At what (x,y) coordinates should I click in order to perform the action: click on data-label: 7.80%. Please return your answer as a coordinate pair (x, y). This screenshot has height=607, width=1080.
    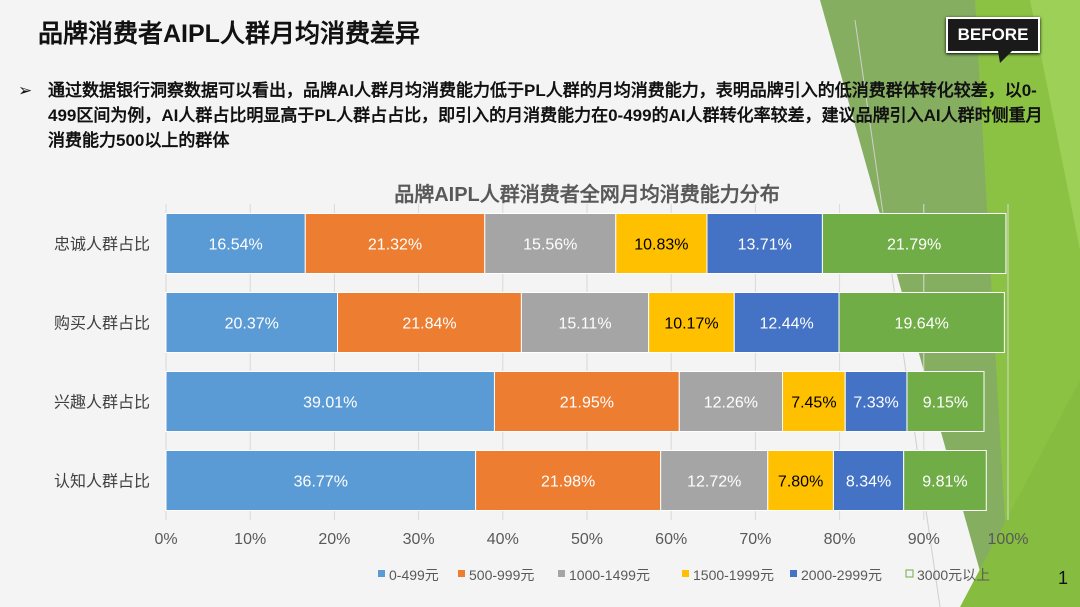
    Looking at the image, I should click on (800, 482).